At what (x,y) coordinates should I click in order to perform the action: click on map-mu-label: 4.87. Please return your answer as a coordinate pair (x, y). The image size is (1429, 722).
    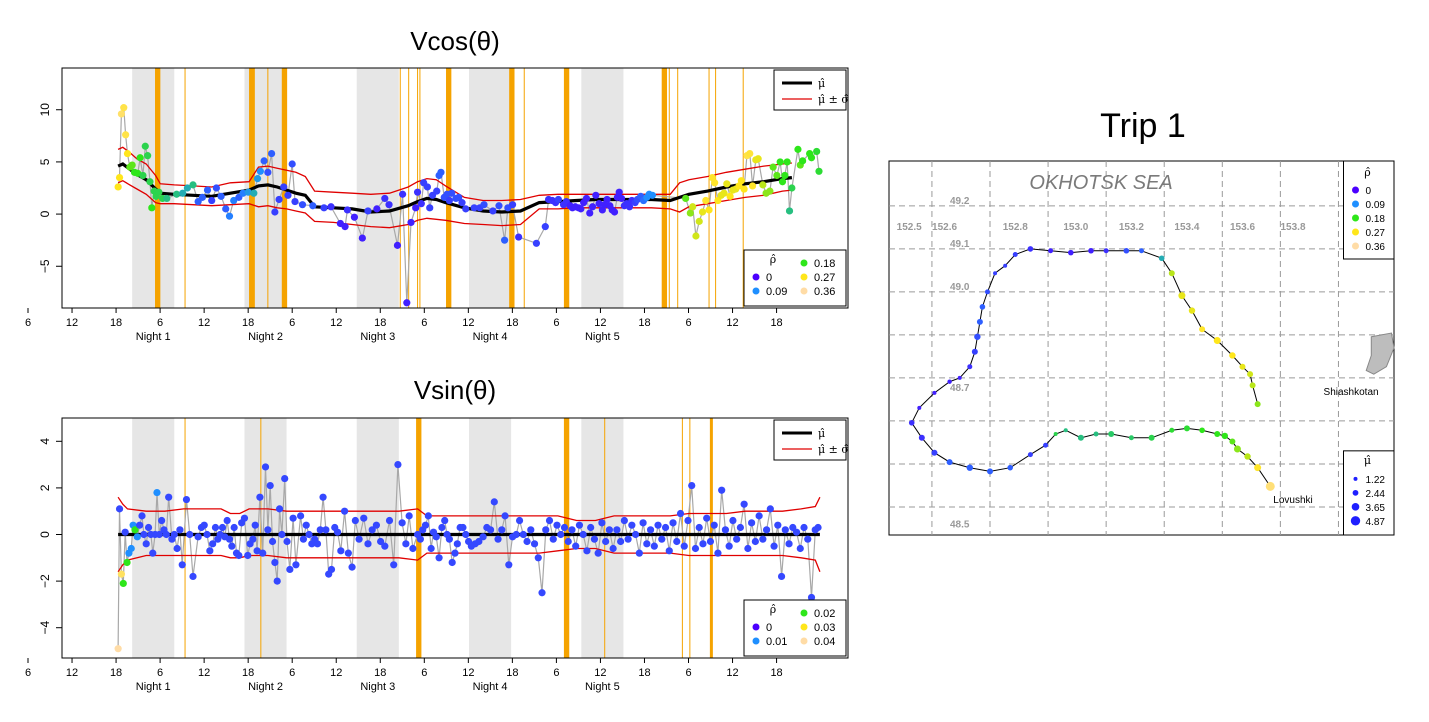
    Looking at the image, I should click on (1376, 522).